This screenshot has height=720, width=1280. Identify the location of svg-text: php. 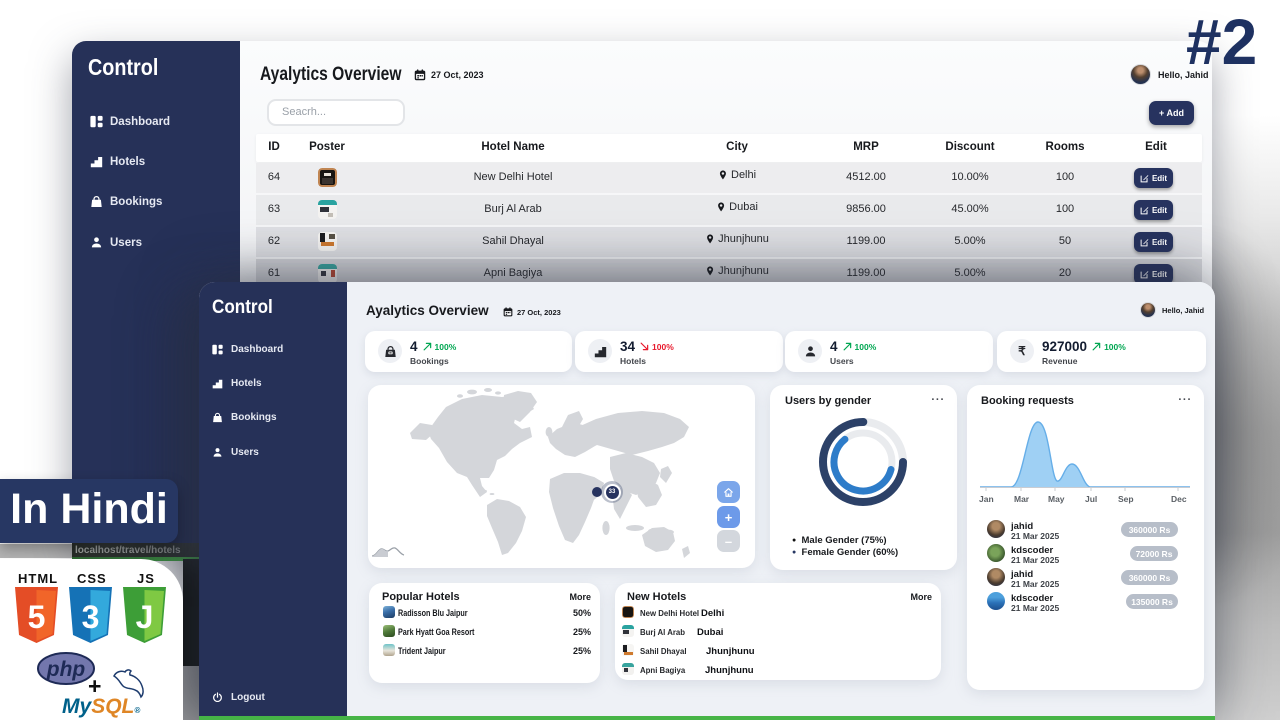
(66, 669).